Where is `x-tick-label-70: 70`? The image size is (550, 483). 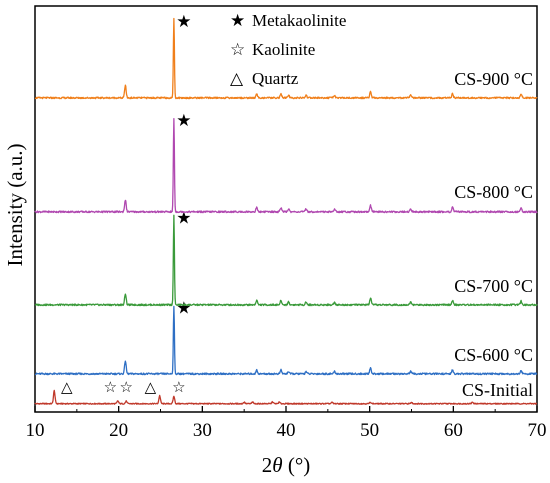
x-tick-label-70: 70 is located at coordinates (537, 430).